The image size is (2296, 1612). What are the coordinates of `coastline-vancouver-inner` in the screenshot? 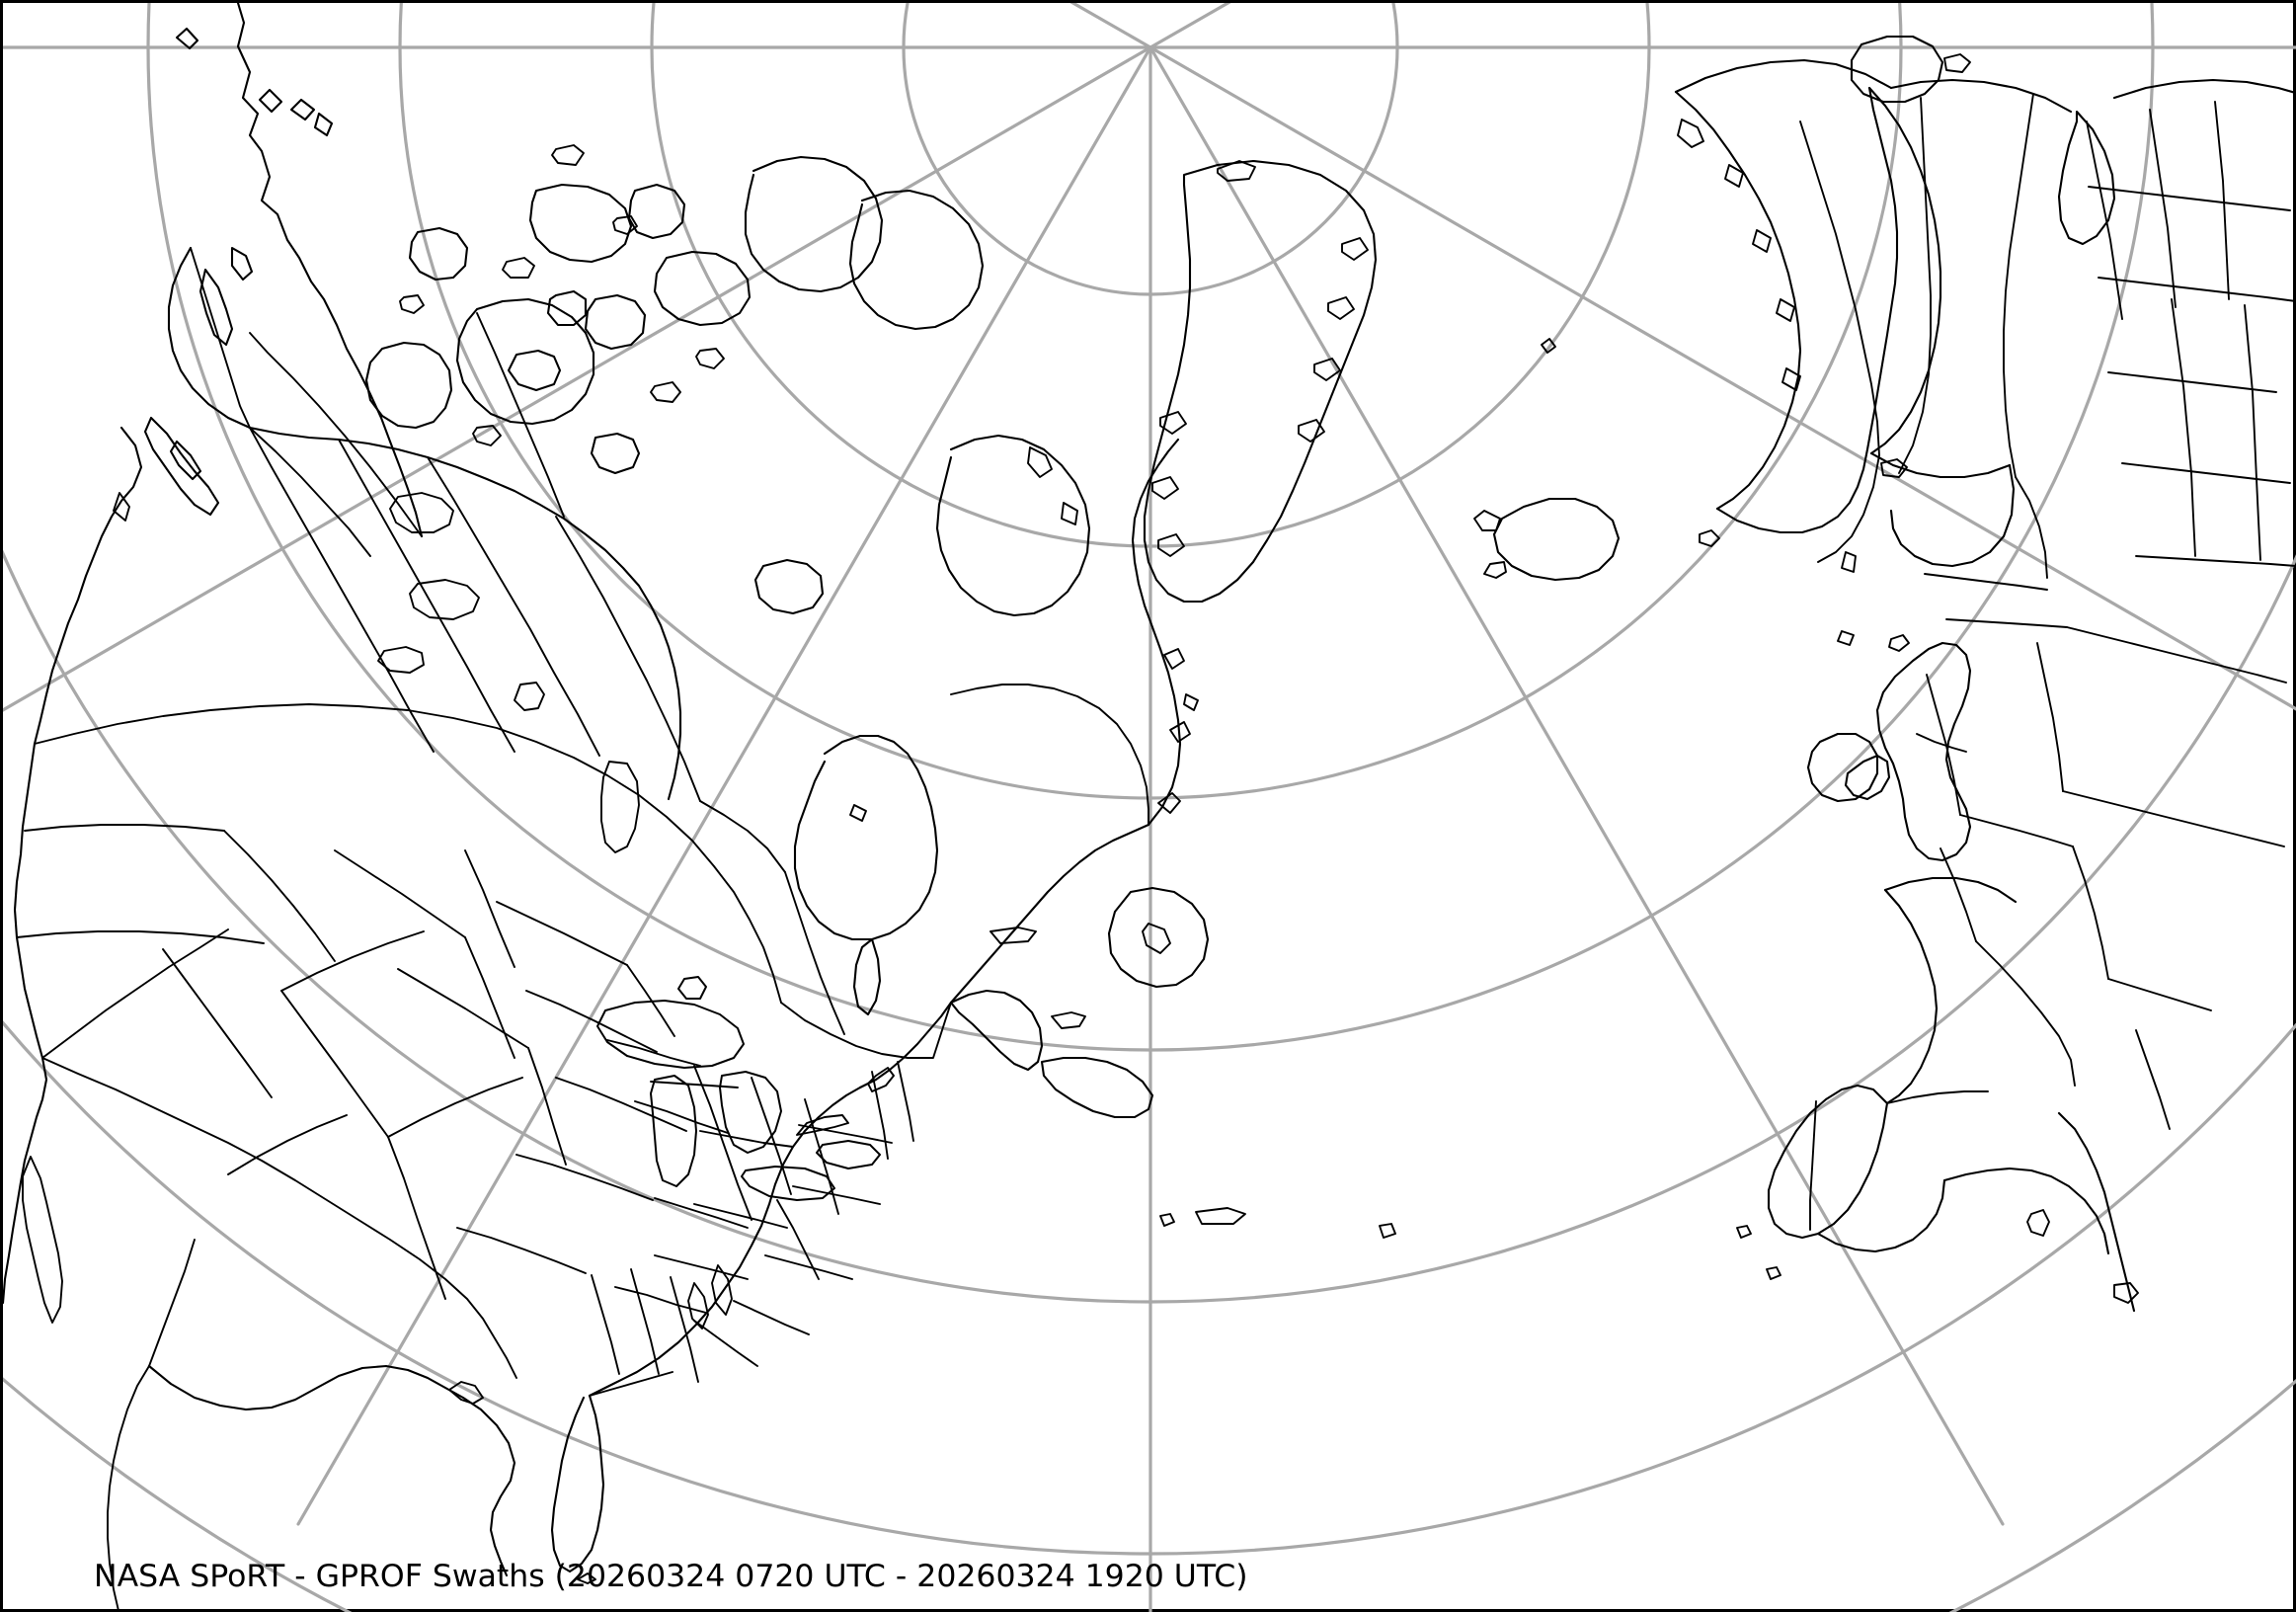 It's located at (186, 460).